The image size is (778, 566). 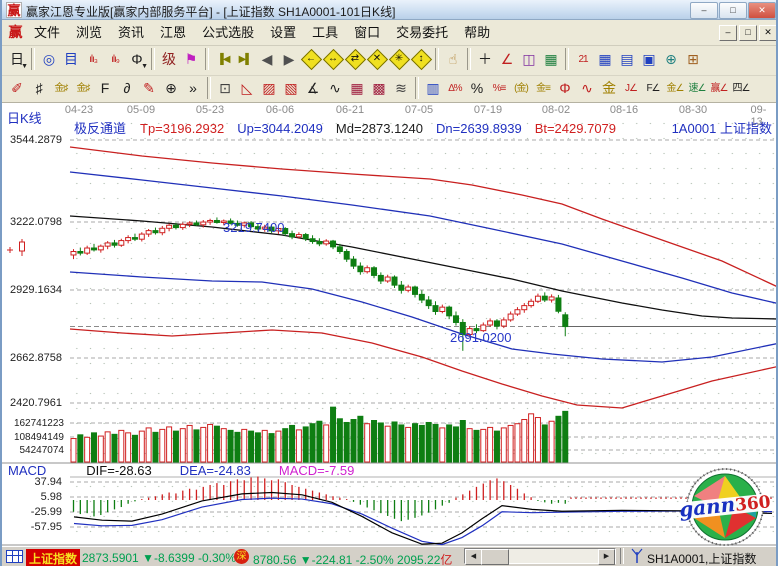 What do you see at coordinates (47, 32) in the screenshot?
I see `menu-item-文件: 文件` at bounding box center [47, 32].